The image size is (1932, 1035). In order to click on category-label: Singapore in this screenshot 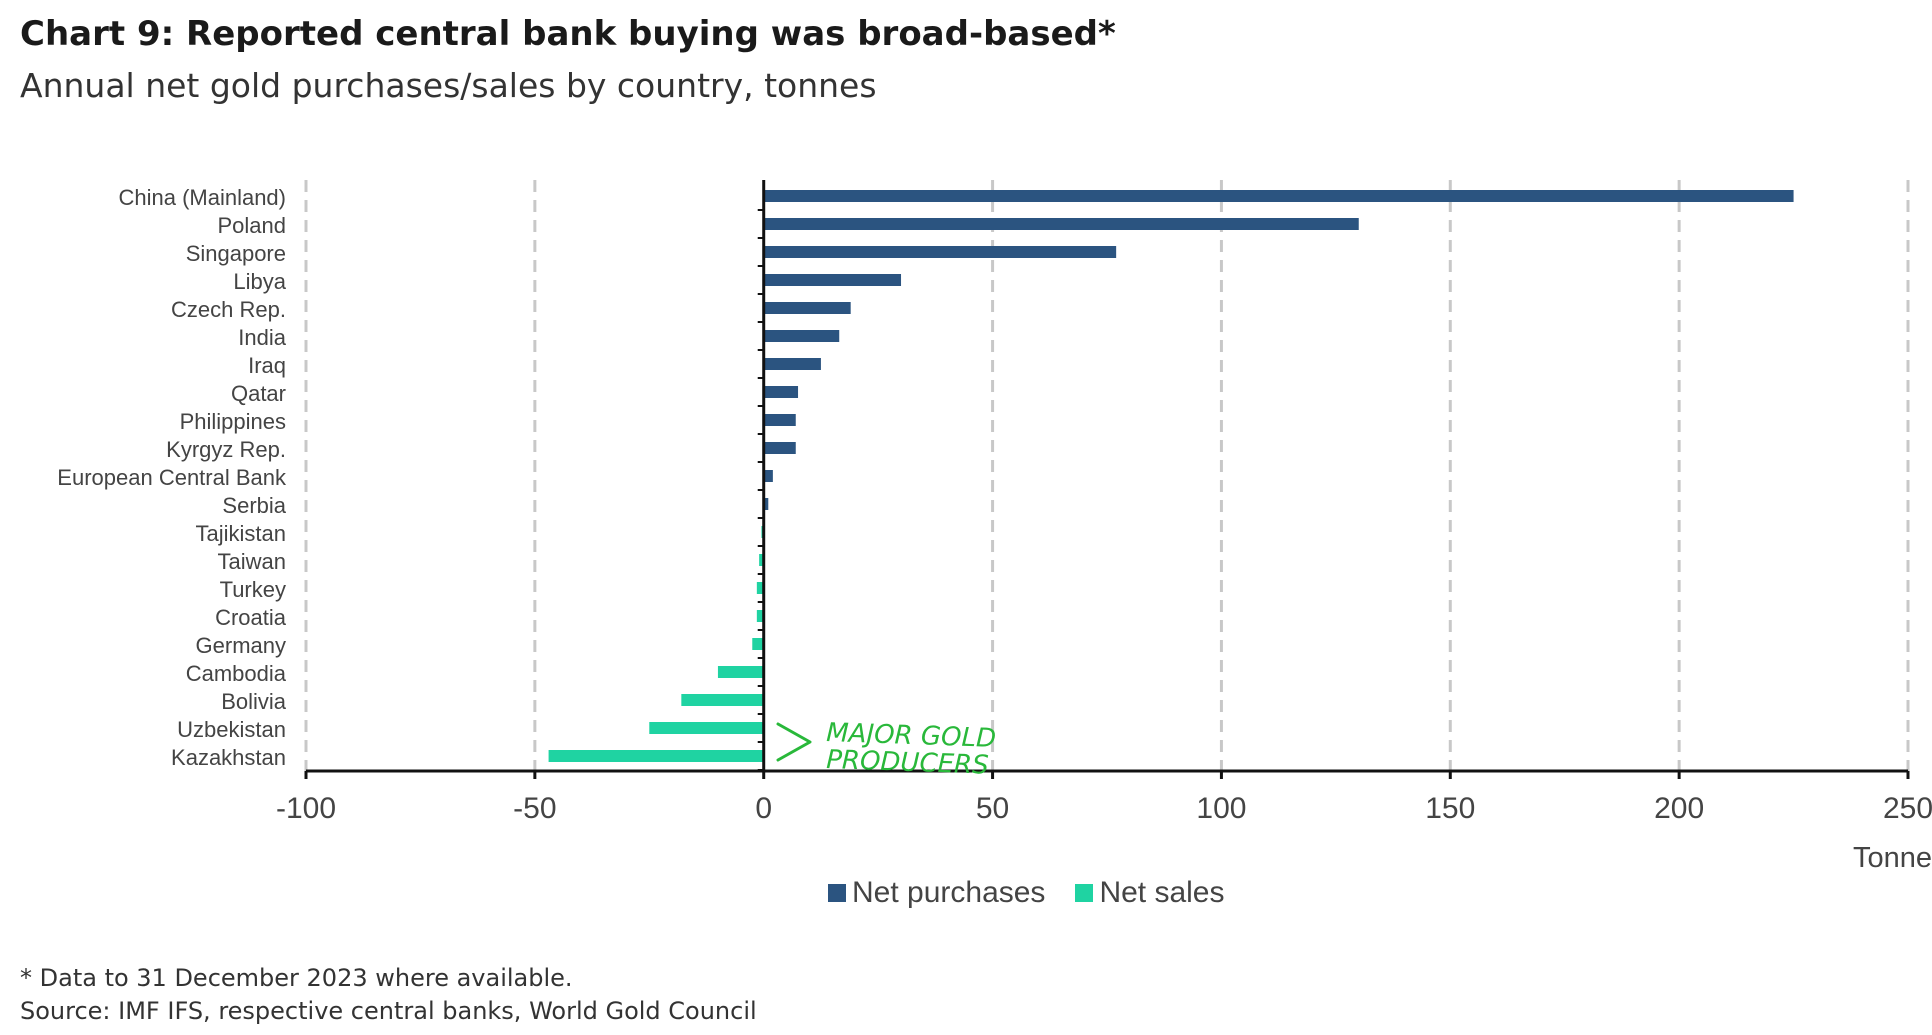, I will do `click(236, 253)`.